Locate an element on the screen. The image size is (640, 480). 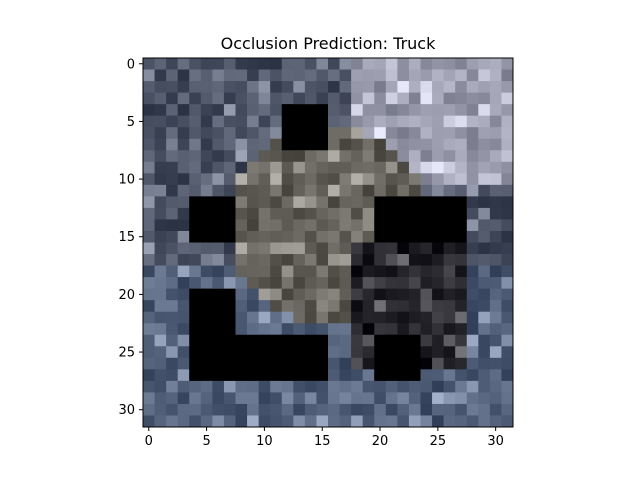
y-tick-label: 5 is located at coordinates (131, 122).